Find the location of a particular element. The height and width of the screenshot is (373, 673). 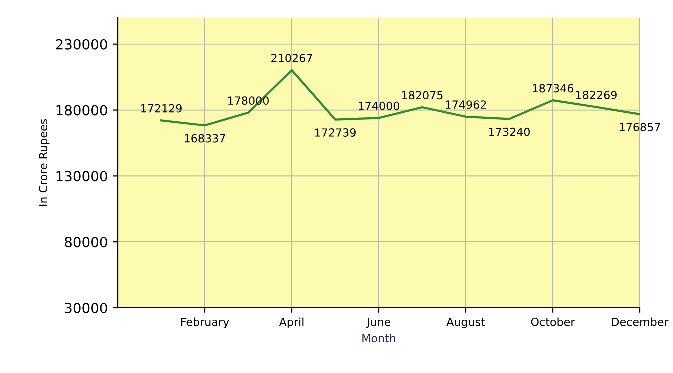

data-label: 176857 is located at coordinates (640, 127).